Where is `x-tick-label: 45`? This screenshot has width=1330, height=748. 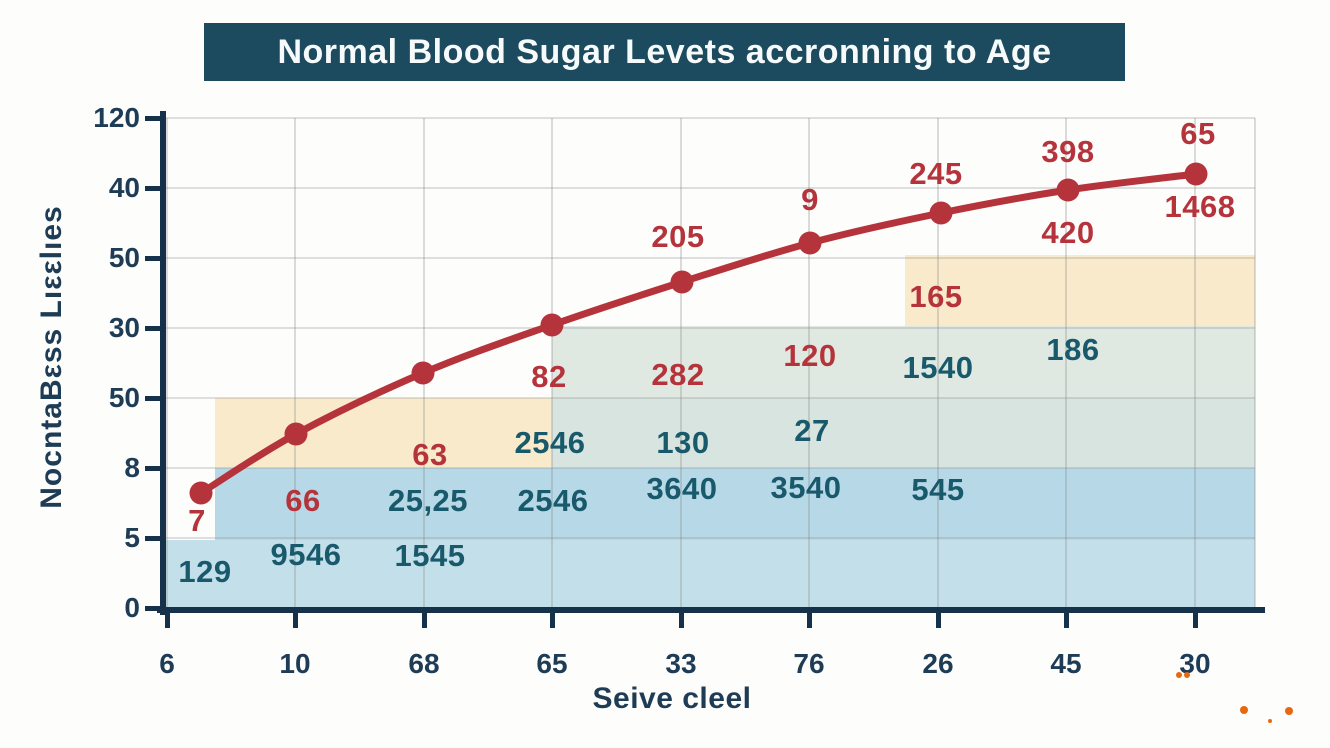
x-tick-label: 45 is located at coordinates (1066, 663).